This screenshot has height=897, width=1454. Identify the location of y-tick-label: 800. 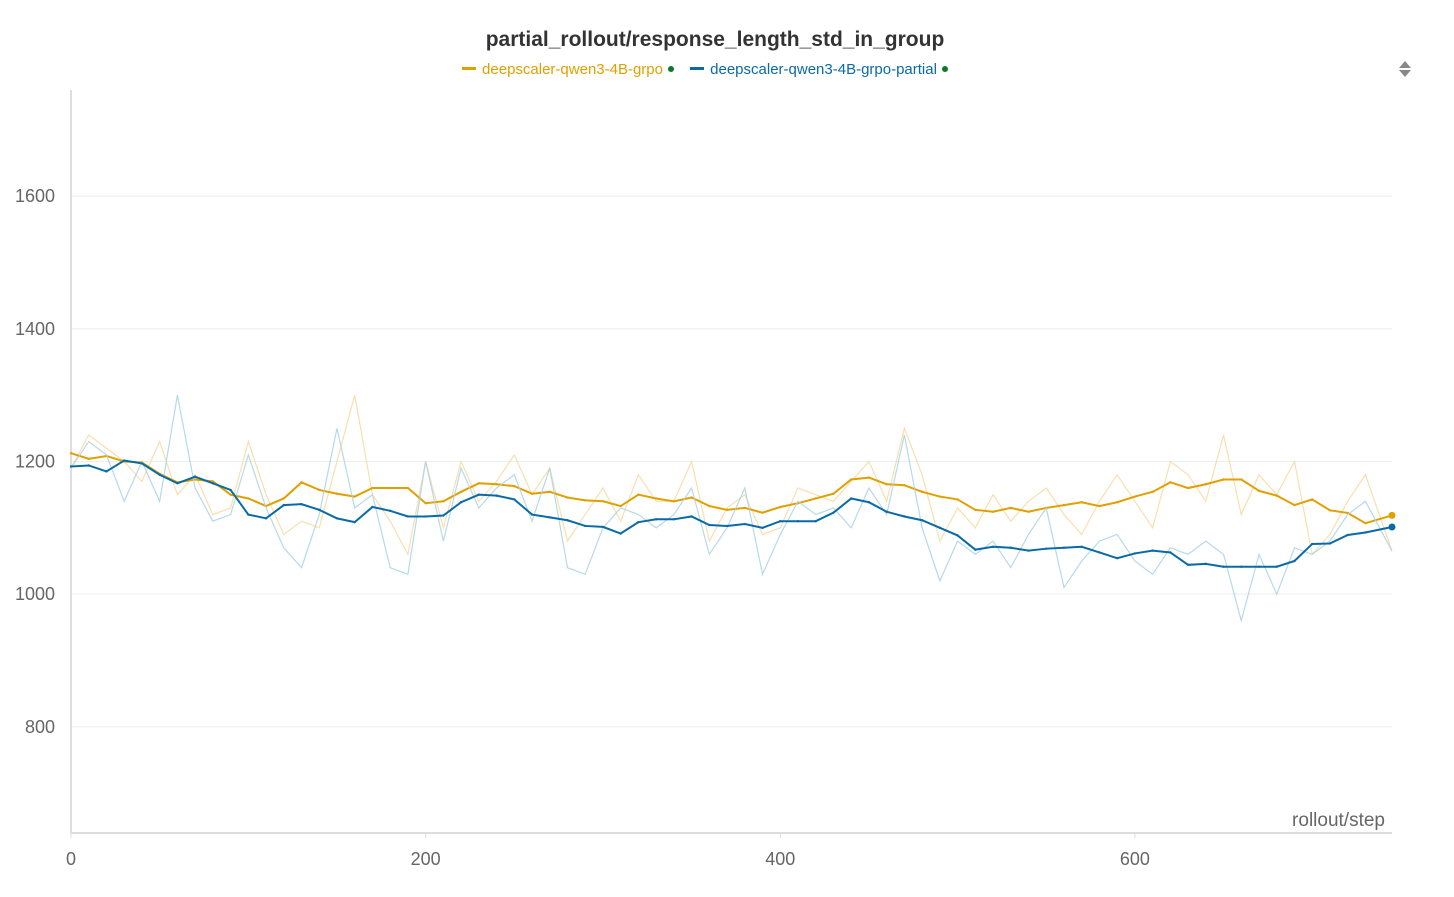
(40, 727).